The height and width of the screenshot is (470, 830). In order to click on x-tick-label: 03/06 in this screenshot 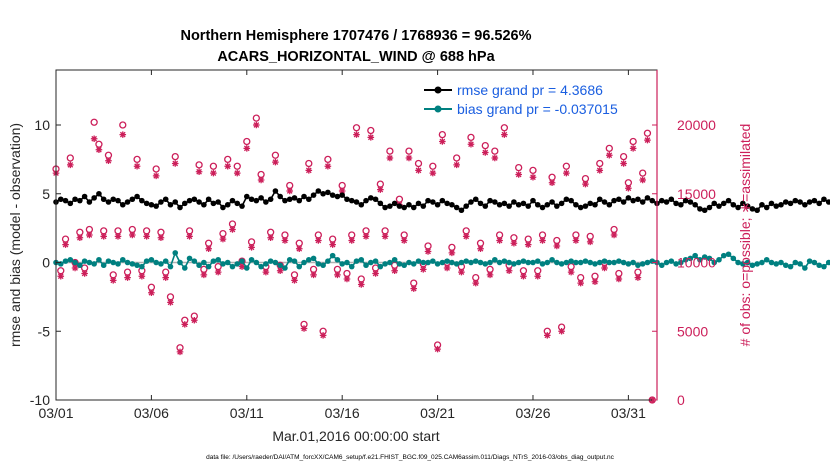, I will do `click(151, 413)`.